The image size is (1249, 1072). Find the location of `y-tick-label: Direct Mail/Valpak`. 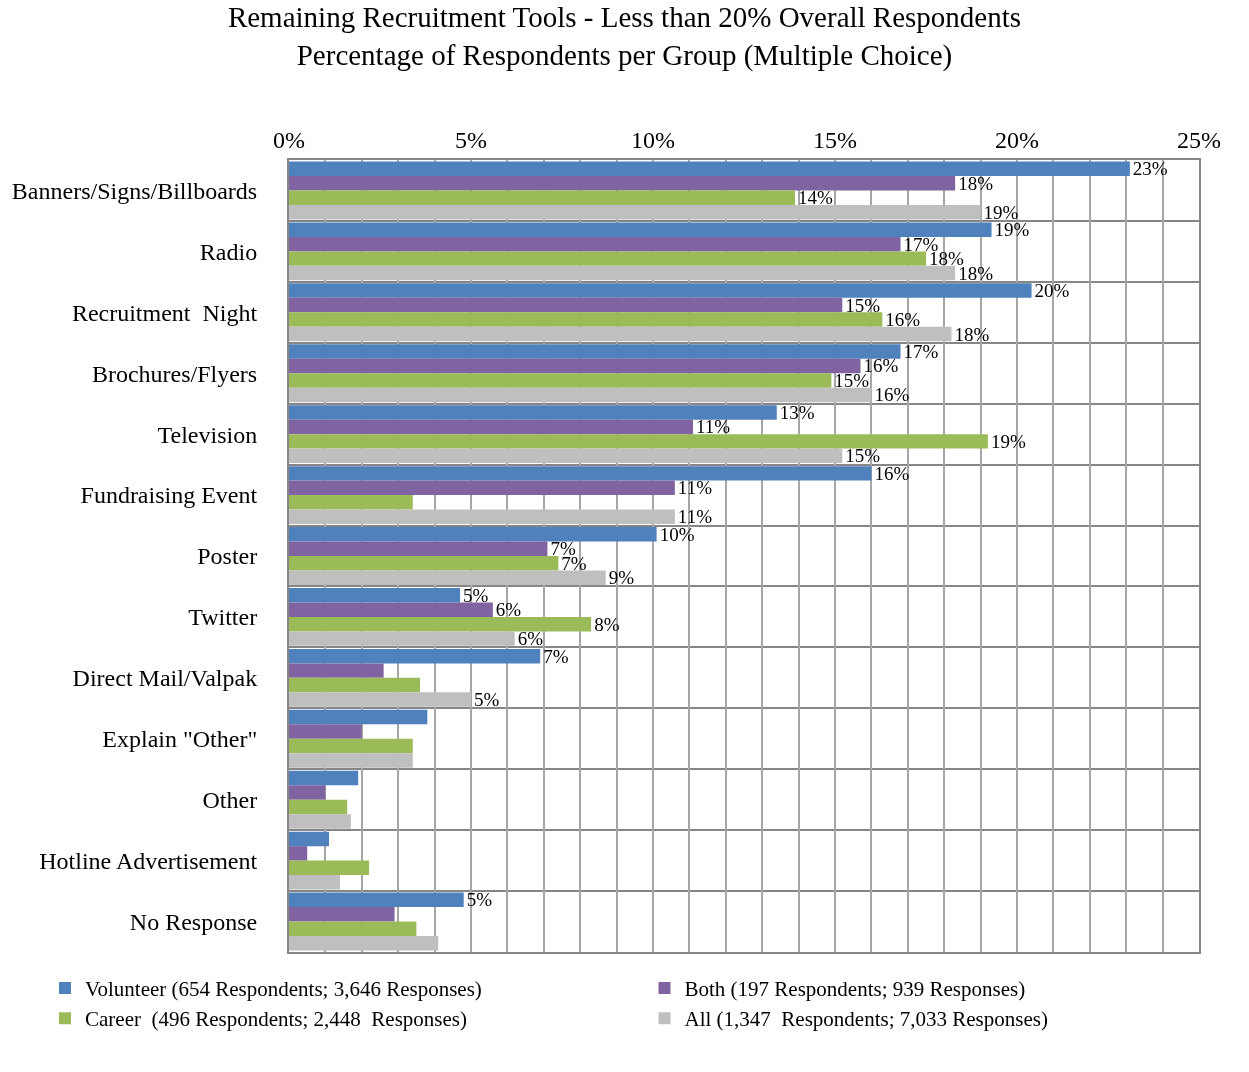

y-tick-label: Direct Mail/Valpak is located at coordinates (165, 678).